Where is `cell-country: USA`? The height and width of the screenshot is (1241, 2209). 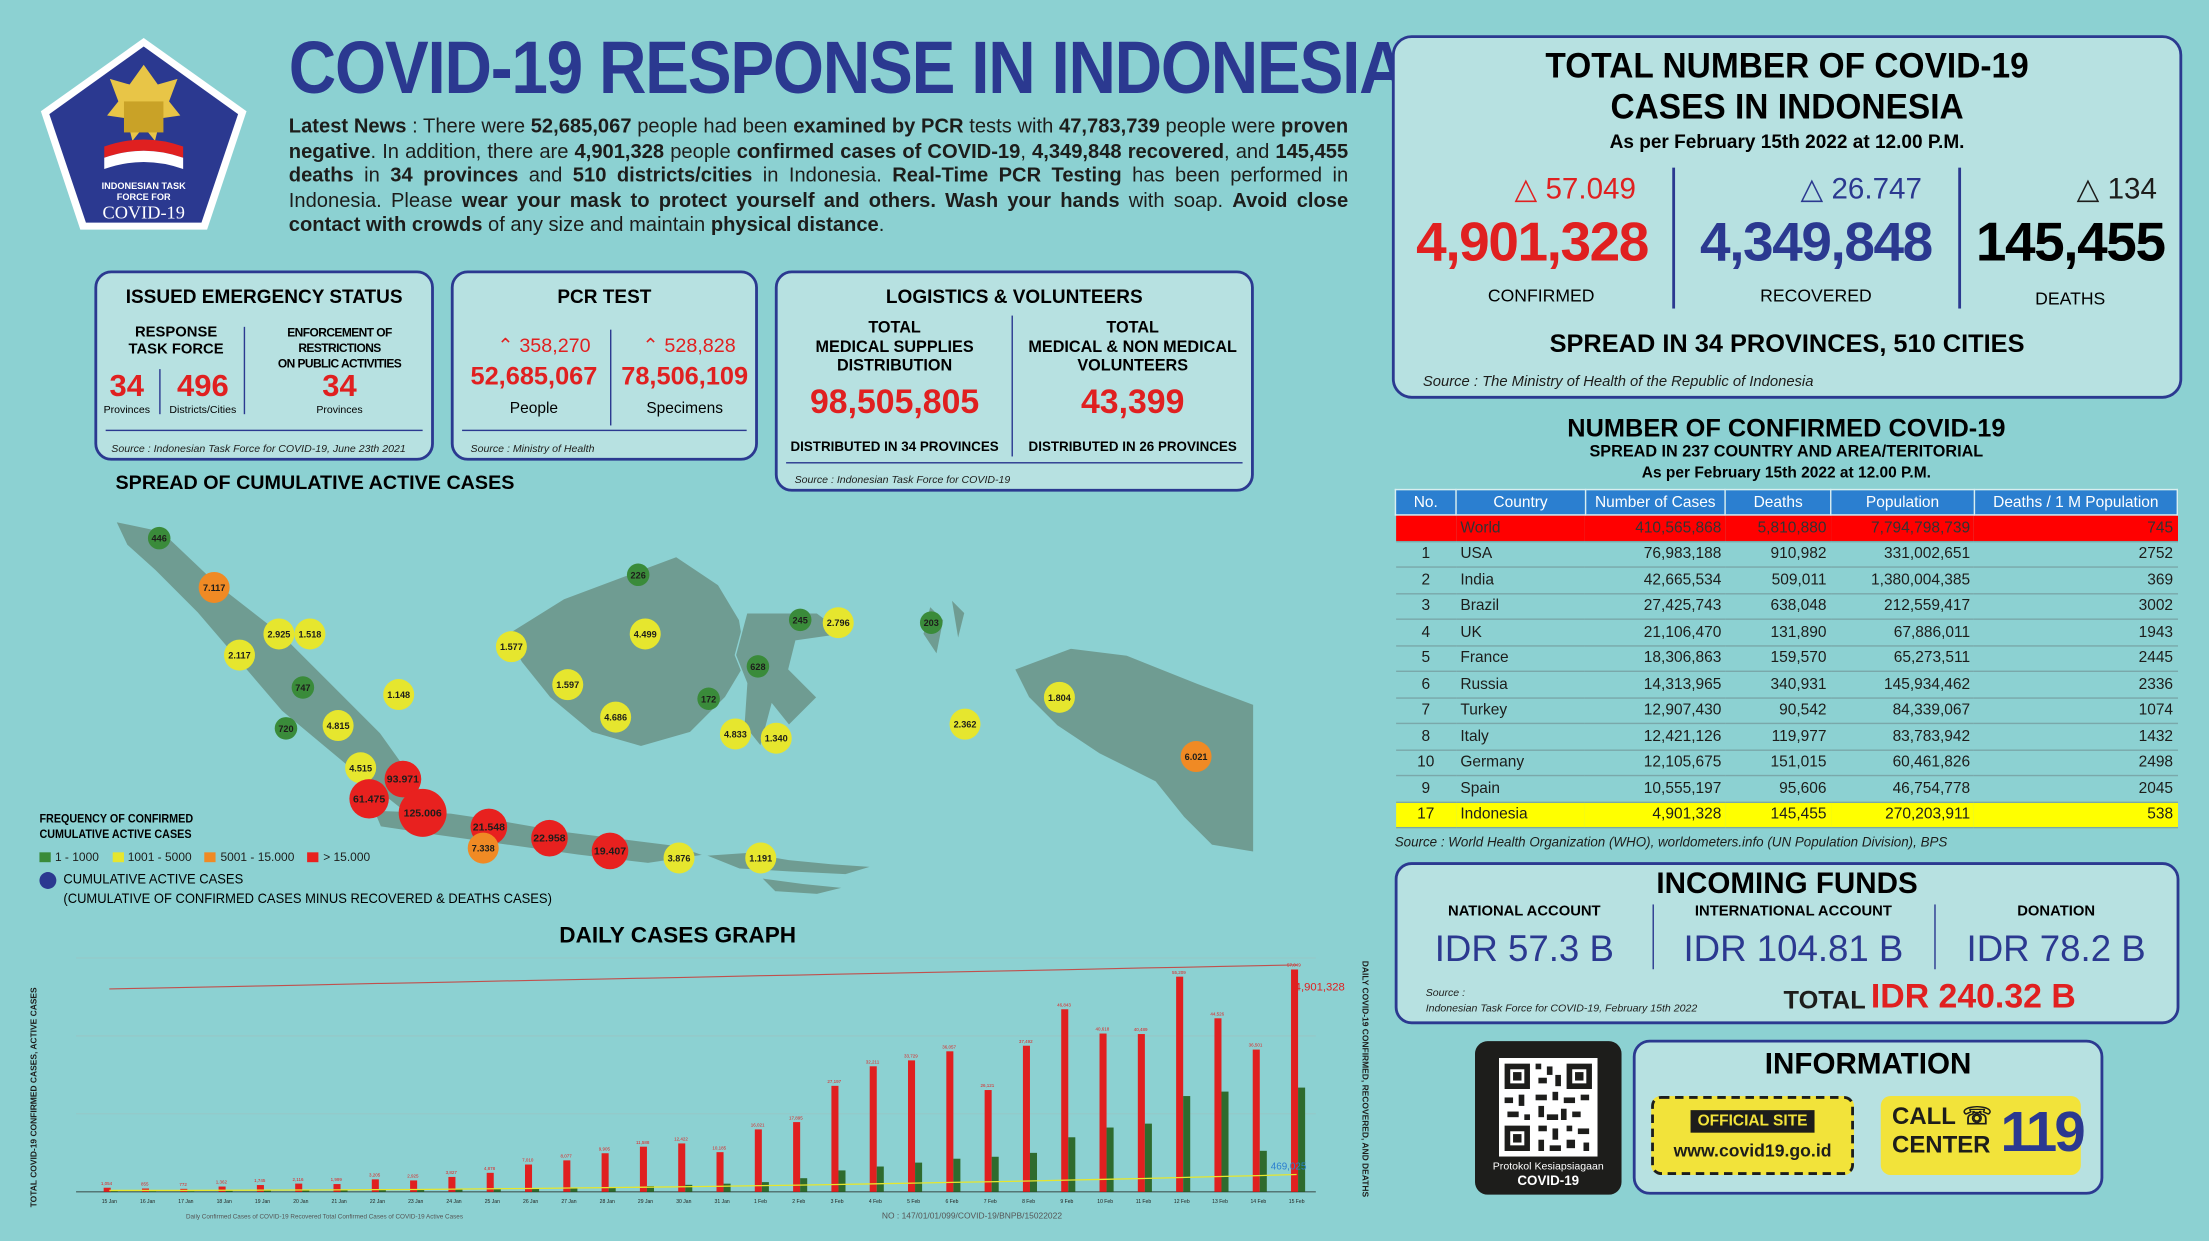 cell-country: USA is located at coordinates (1520, 554).